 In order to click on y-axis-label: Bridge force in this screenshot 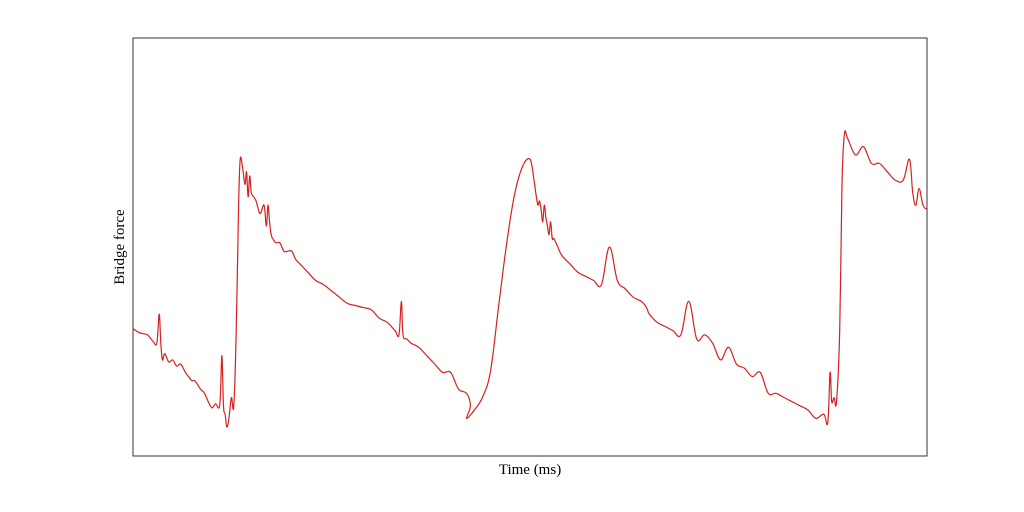, I will do `click(120, 247)`.